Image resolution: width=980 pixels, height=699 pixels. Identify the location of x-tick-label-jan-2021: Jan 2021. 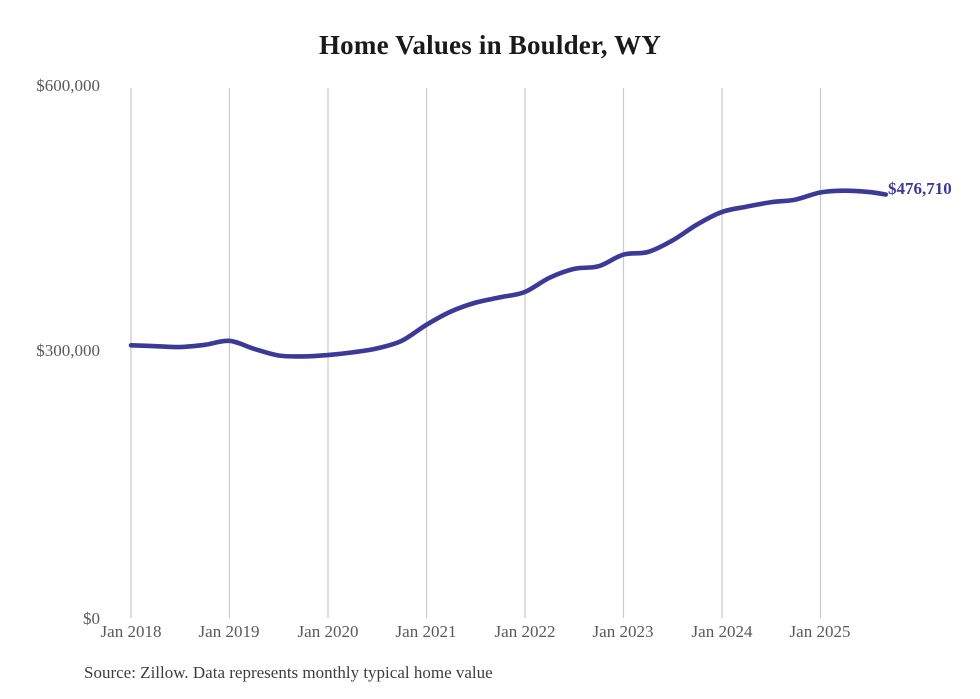
(426, 631).